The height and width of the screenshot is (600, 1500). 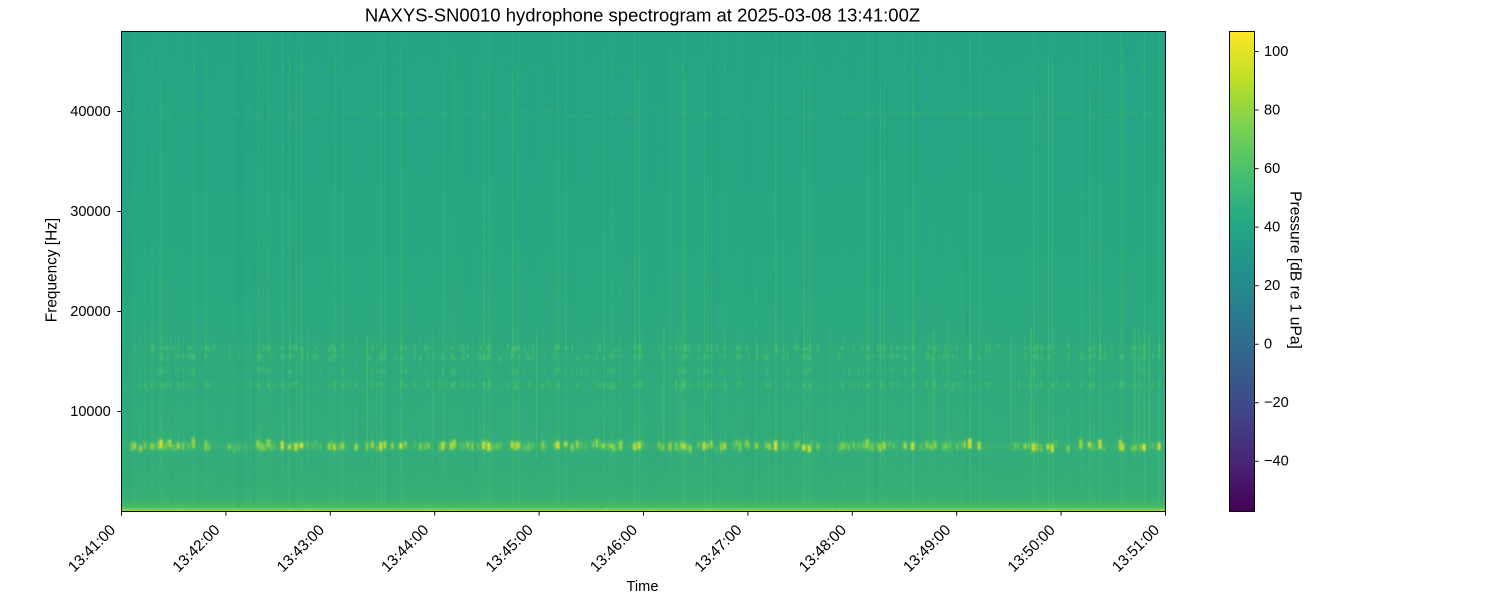 I want to click on svg-text: 40, so click(x=1272, y=228).